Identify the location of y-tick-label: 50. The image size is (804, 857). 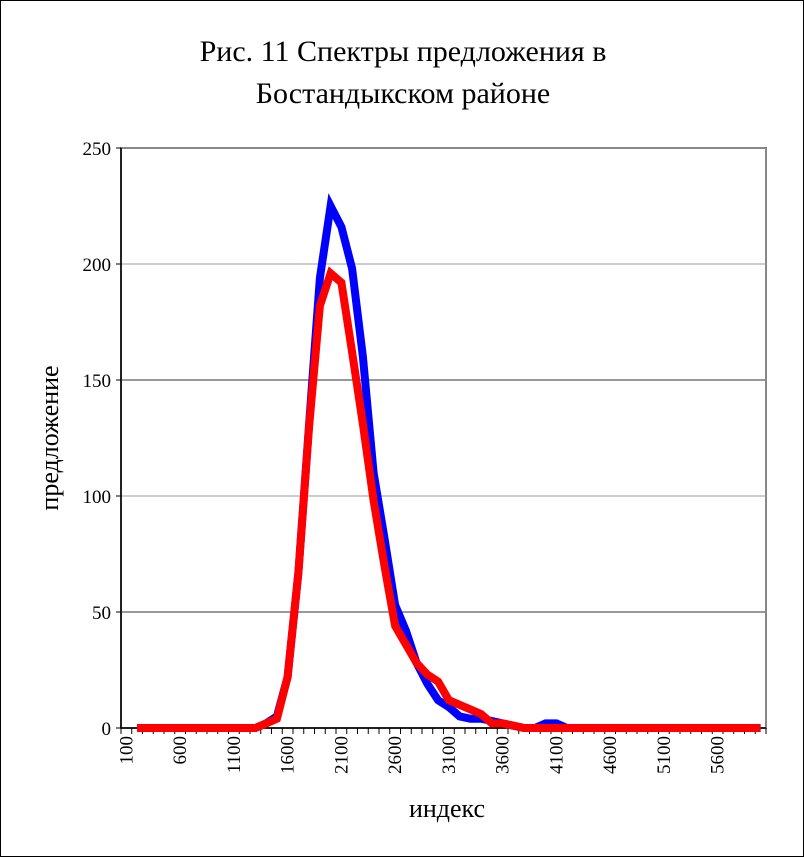
(101, 613).